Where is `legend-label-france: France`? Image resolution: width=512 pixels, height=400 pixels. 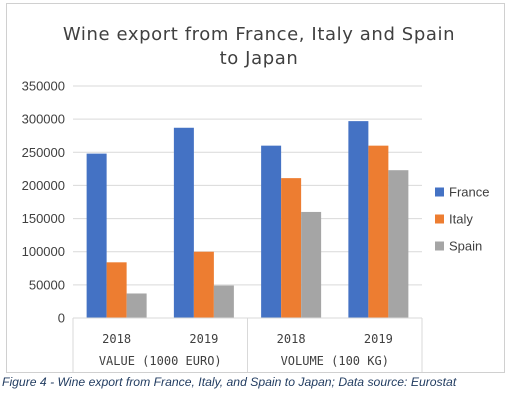
legend-label-france: France is located at coordinates (469, 192).